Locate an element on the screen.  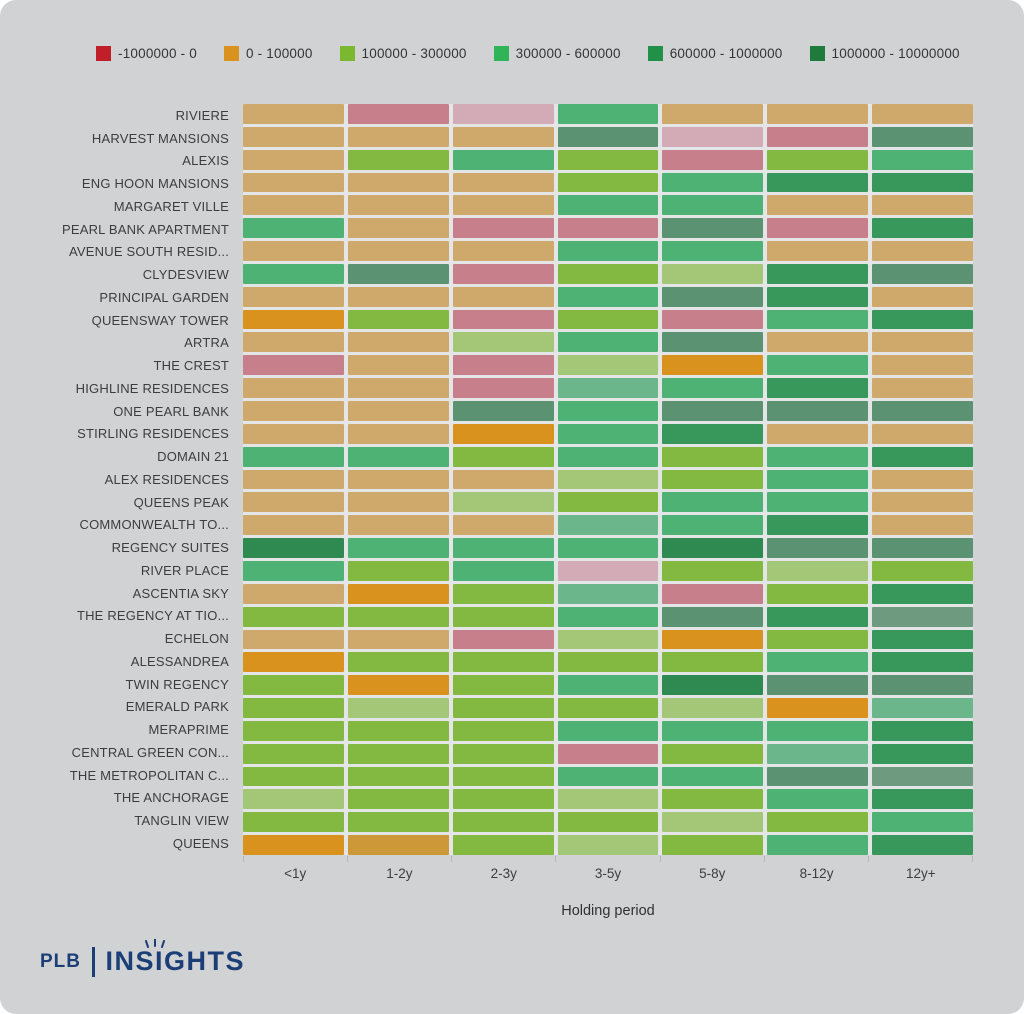
legend-item: 0 - 100000 is located at coordinates (268, 53).